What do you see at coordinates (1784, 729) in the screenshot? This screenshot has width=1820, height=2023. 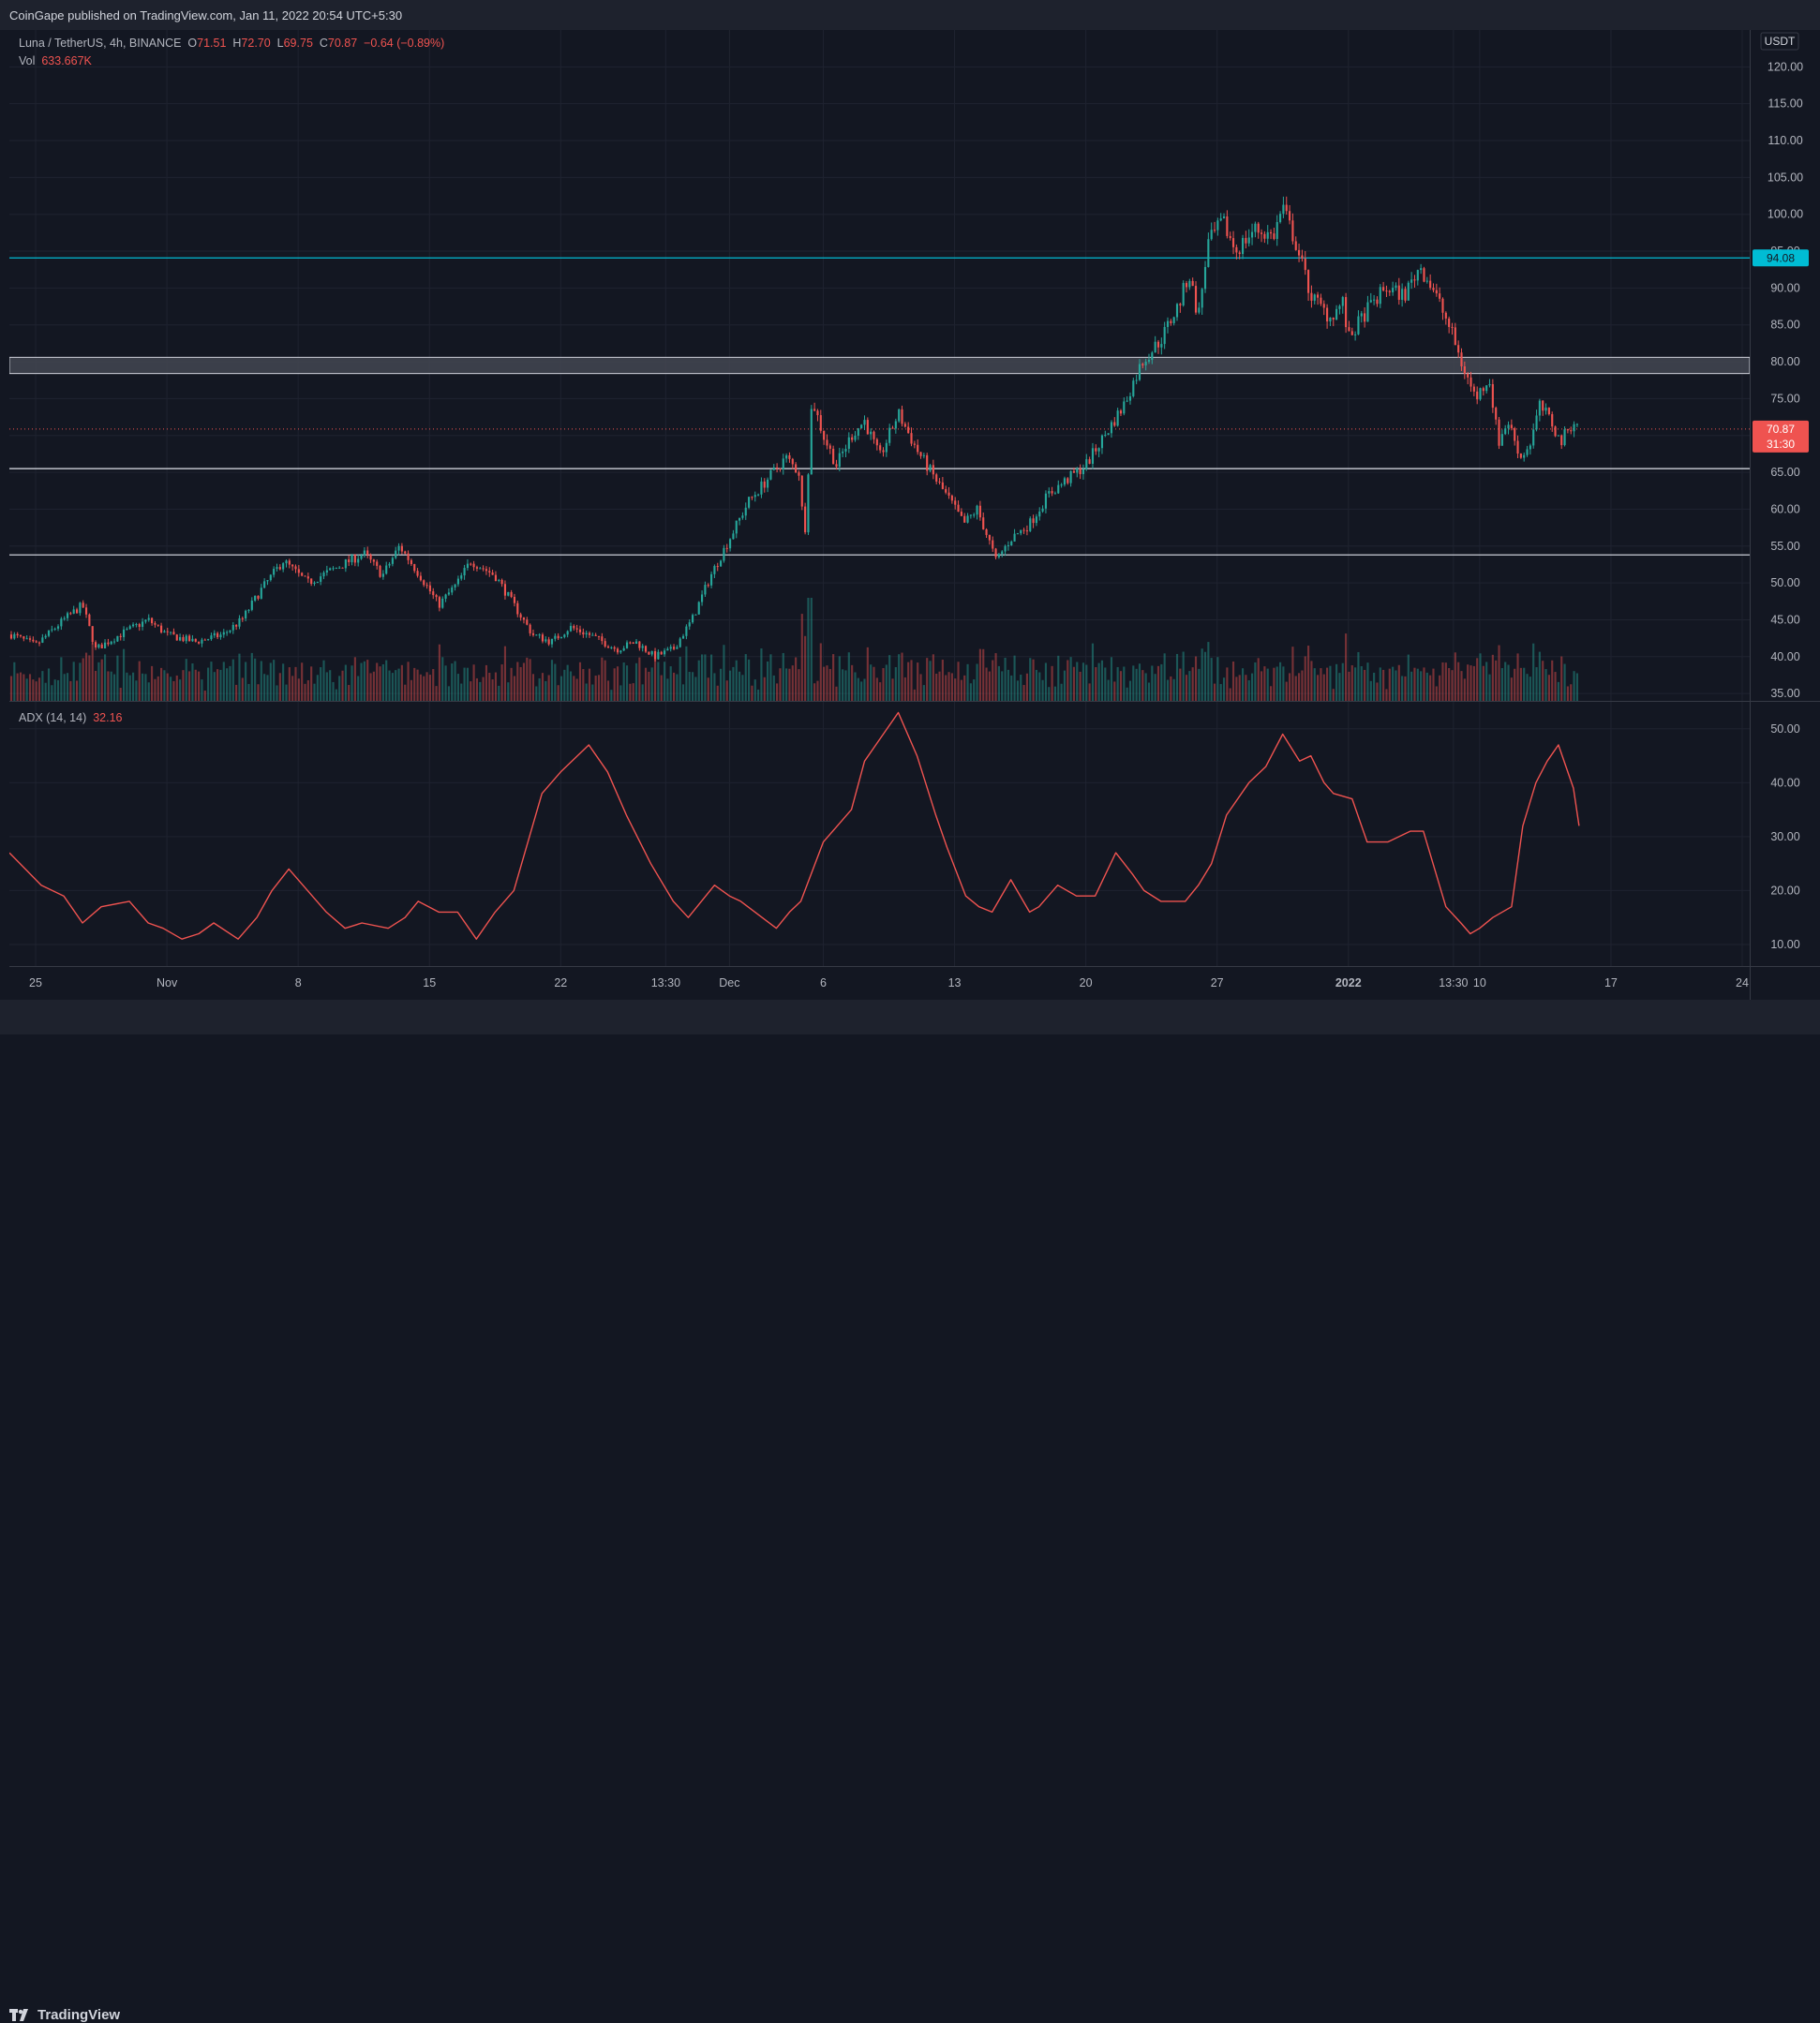 I see `adx-tick-label: 50.00` at bounding box center [1784, 729].